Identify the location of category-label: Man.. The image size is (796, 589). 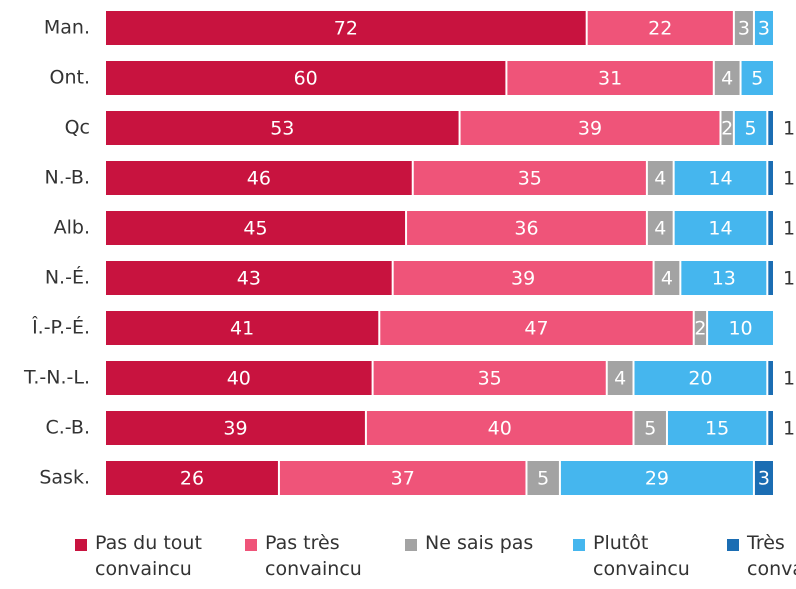
(67, 28).